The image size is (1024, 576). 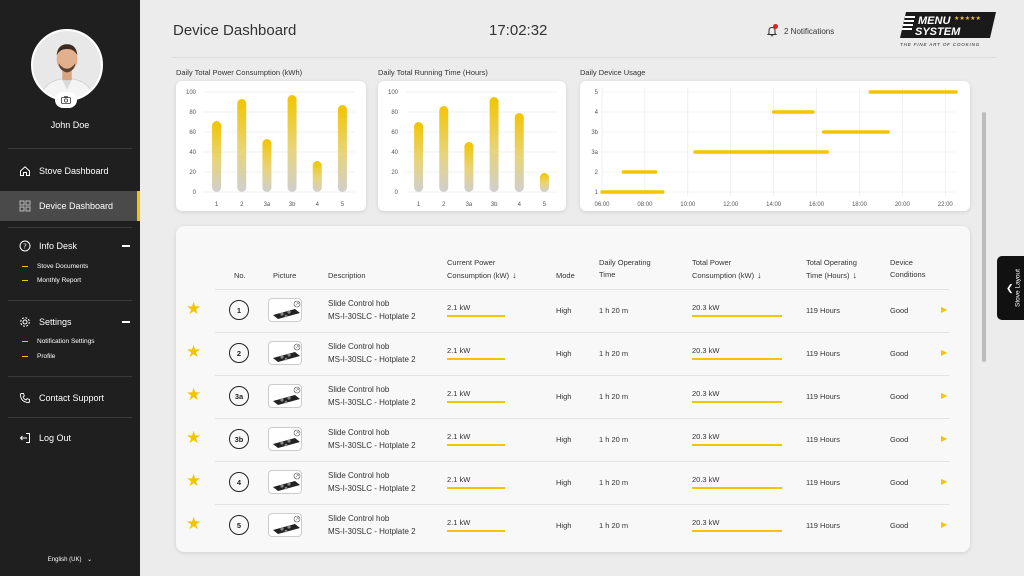 What do you see at coordinates (471, 262) in the screenshot?
I see `header-line: Current Power` at bounding box center [471, 262].